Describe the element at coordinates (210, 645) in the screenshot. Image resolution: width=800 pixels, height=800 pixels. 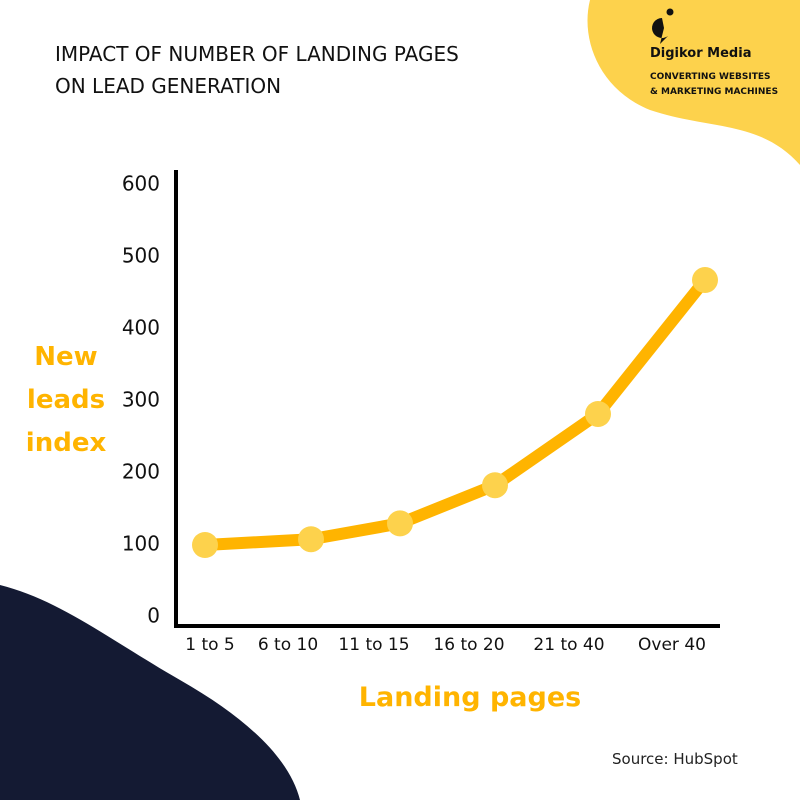
I see `x-tick-label: 1 to 5` at that location.